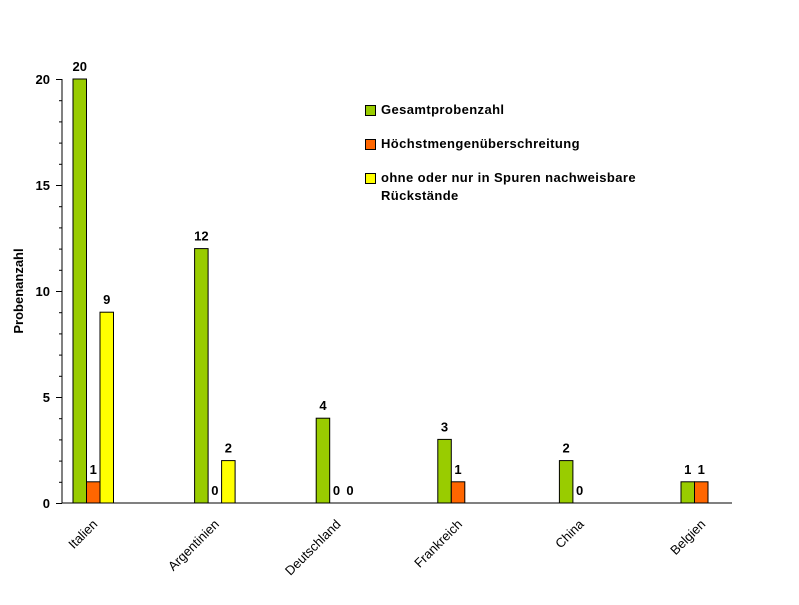 The width and height of the screenshot is (799, 605). What do you see at coordinates (569, 533) in the screenshot?
I see `x-tick-label: China` at bounding box center [569, 533].